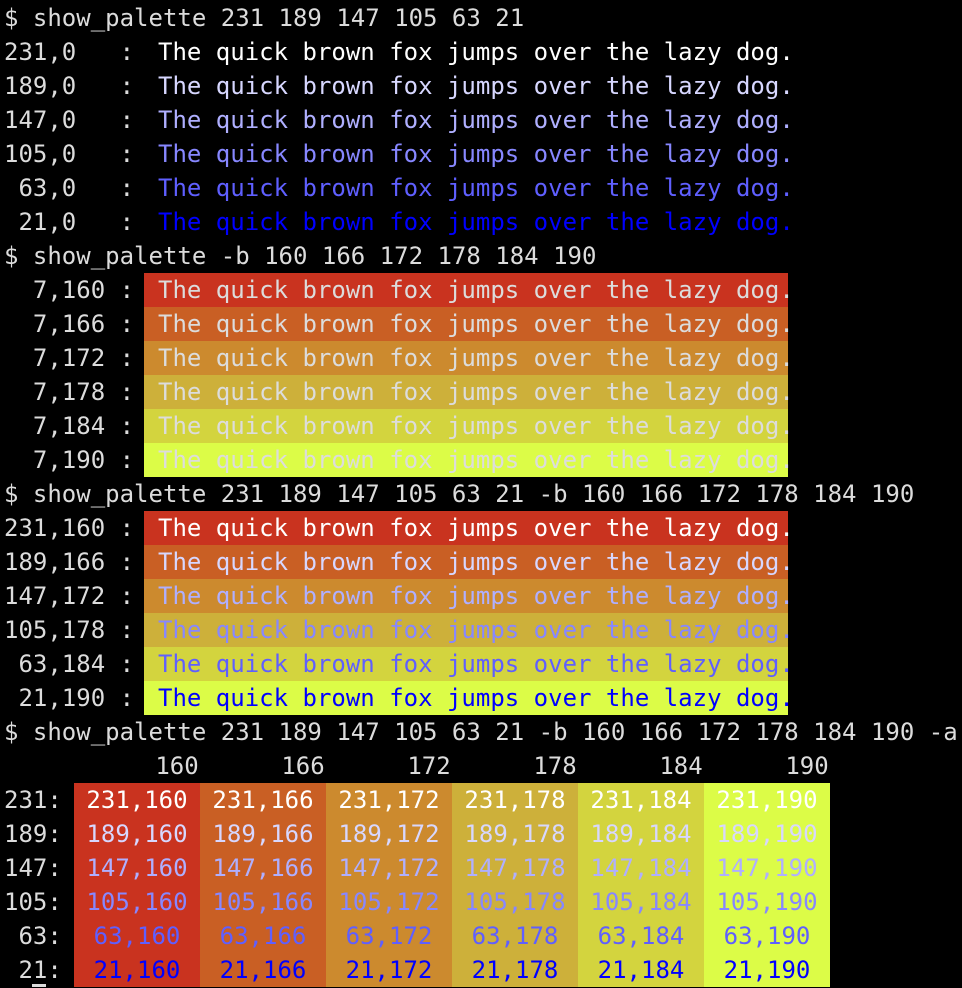 The height and width of the screenshot is (988, 962). Describe the element at coordinates (429, 766) in the screenshot. I see `grid-column-header: 172` at that location.